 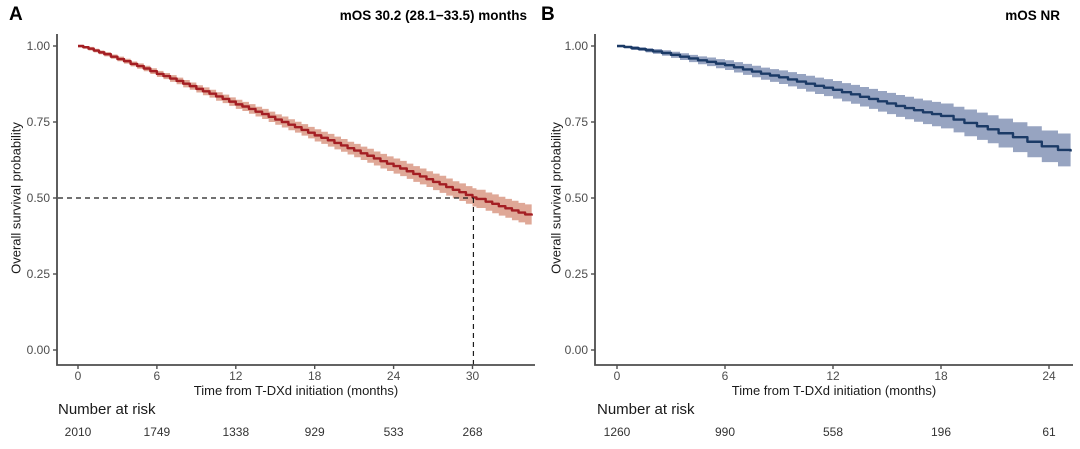 What do you see at coordinates (617, 432) in the screenshot?
I see `risk-count: 1260` at bounding box center [617, 432].